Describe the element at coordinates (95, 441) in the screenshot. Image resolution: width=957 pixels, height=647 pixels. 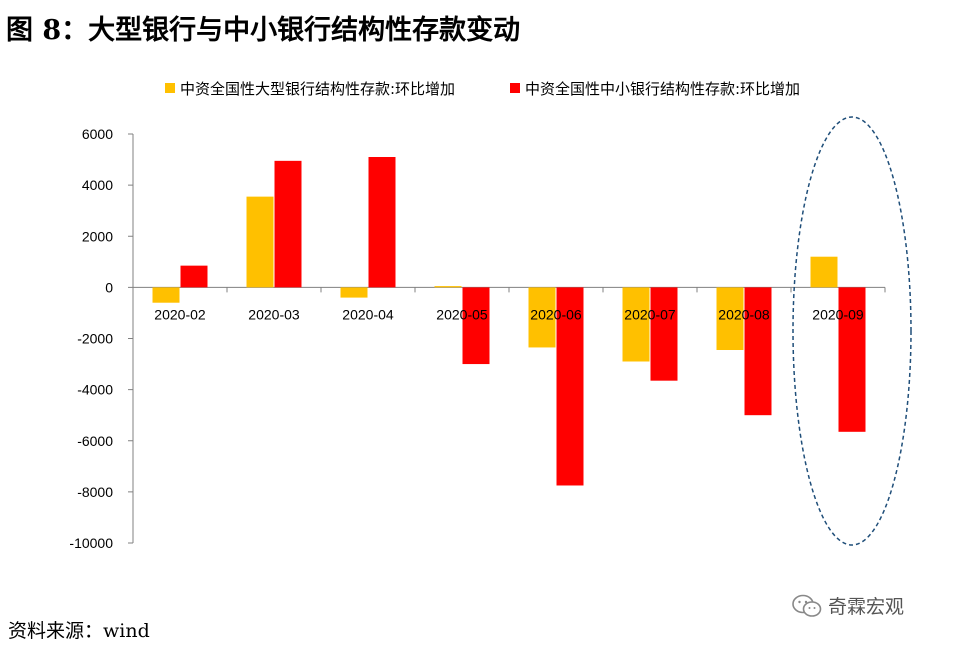
I see `y-tick-label: -6000` at that location.